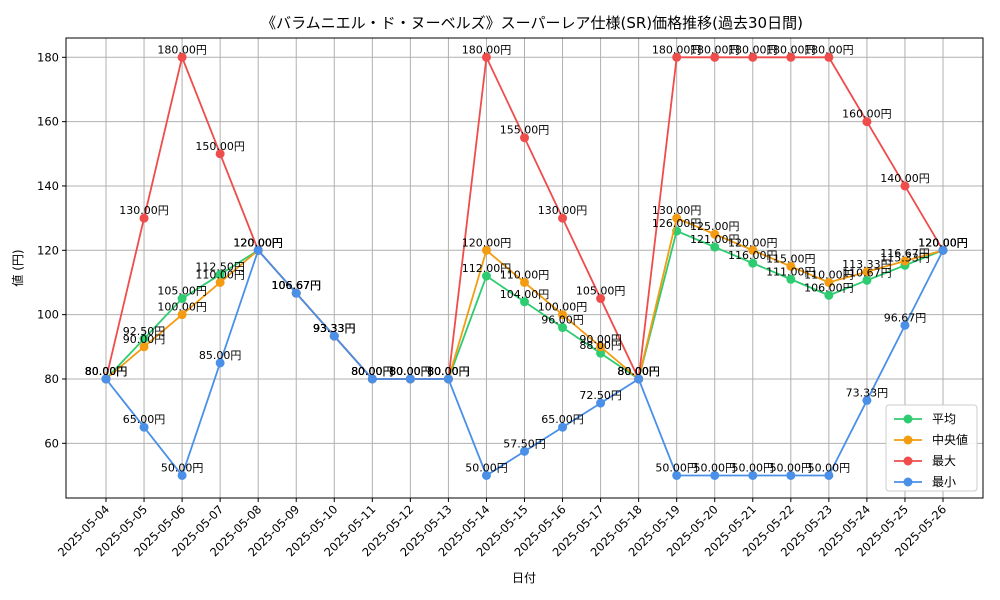  What do you see at coordinates (829, 287) in the screenshot?
I see `data-label: 106.00円` at bounding box center [829, 287].